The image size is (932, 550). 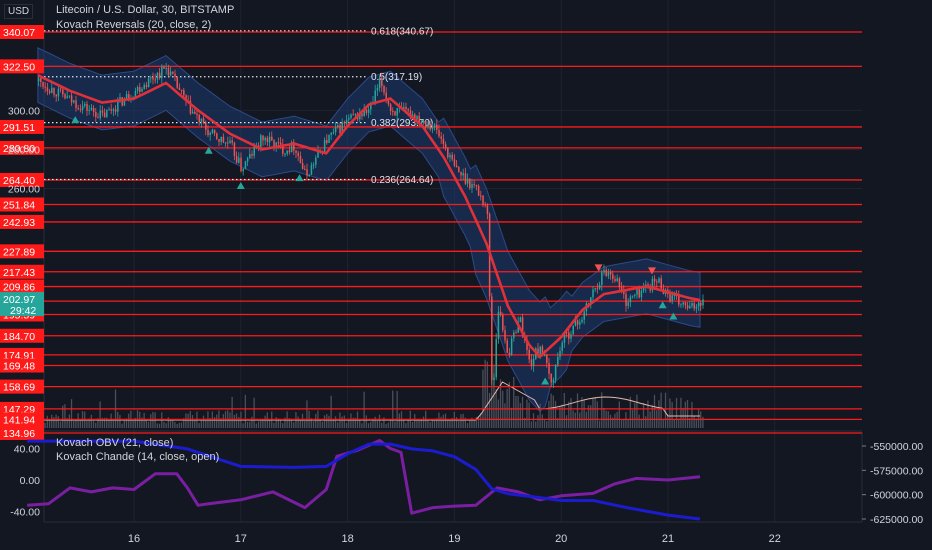 I want to click on level-label: 251.84, so click(x=19, y=205).